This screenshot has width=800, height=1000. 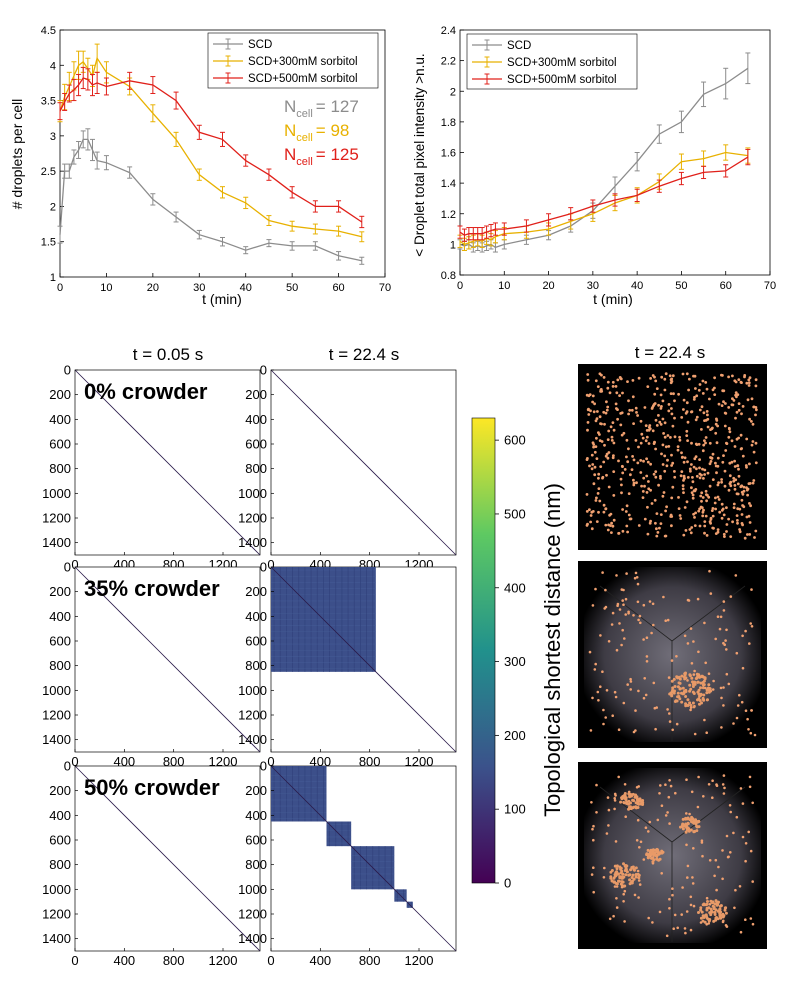 I want to click on p2-xtick-label: 20, so click(x=548, y=286).